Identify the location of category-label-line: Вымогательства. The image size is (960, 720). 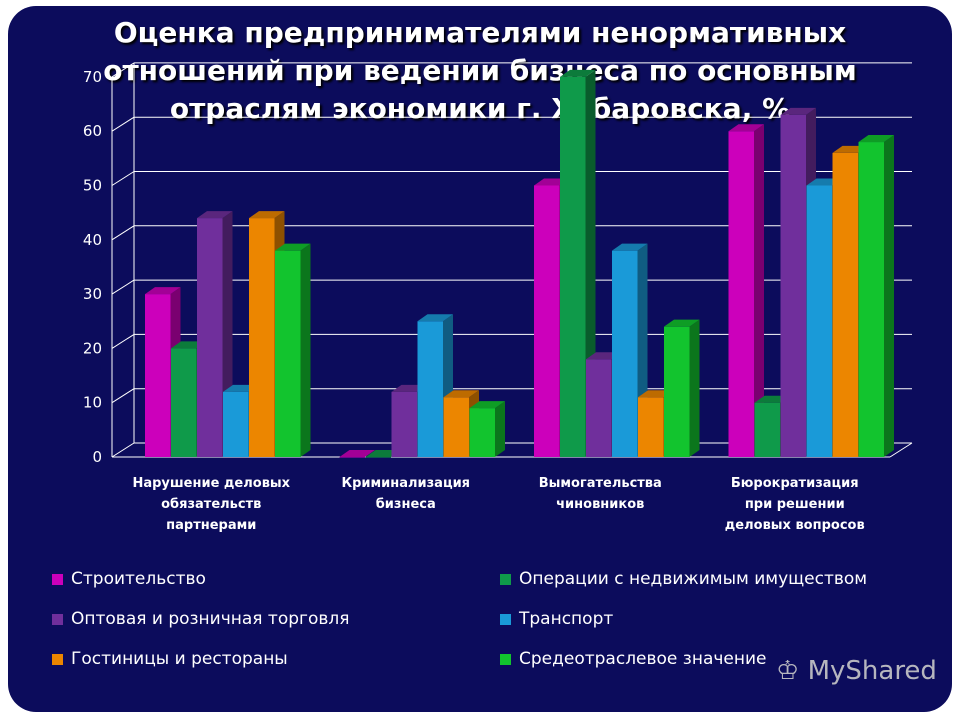
(600, 483).